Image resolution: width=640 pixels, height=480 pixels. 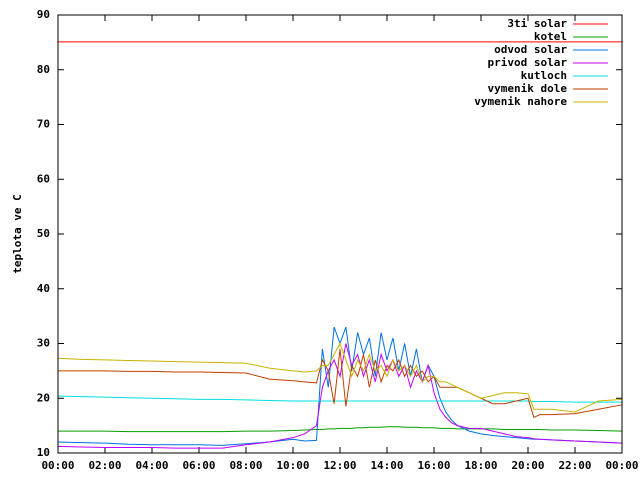 I want to click on x-tick-label: 12:00, so click(x=339, y=465).